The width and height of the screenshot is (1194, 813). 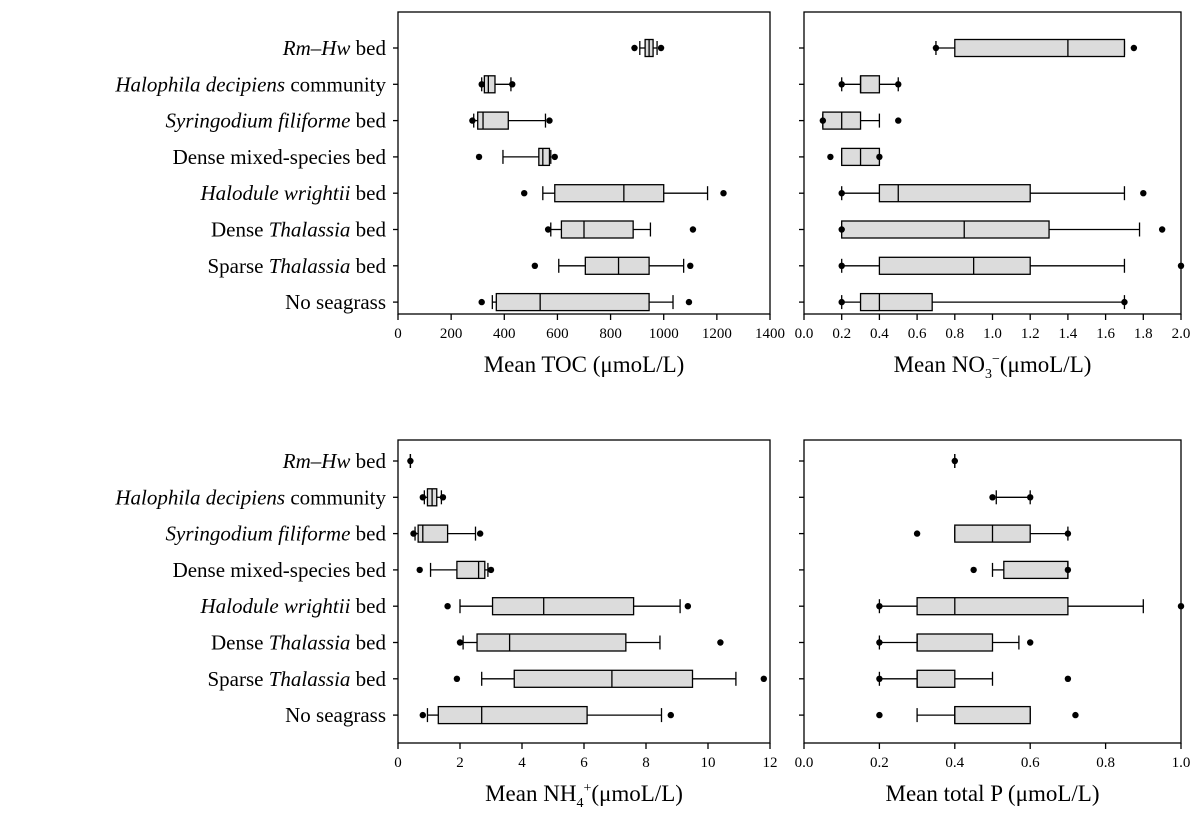 What do you see at coordinates (299, 643) in the screenshot?
I see `category-label: Dense Thalassia bed` at bounding box center [299, 643].